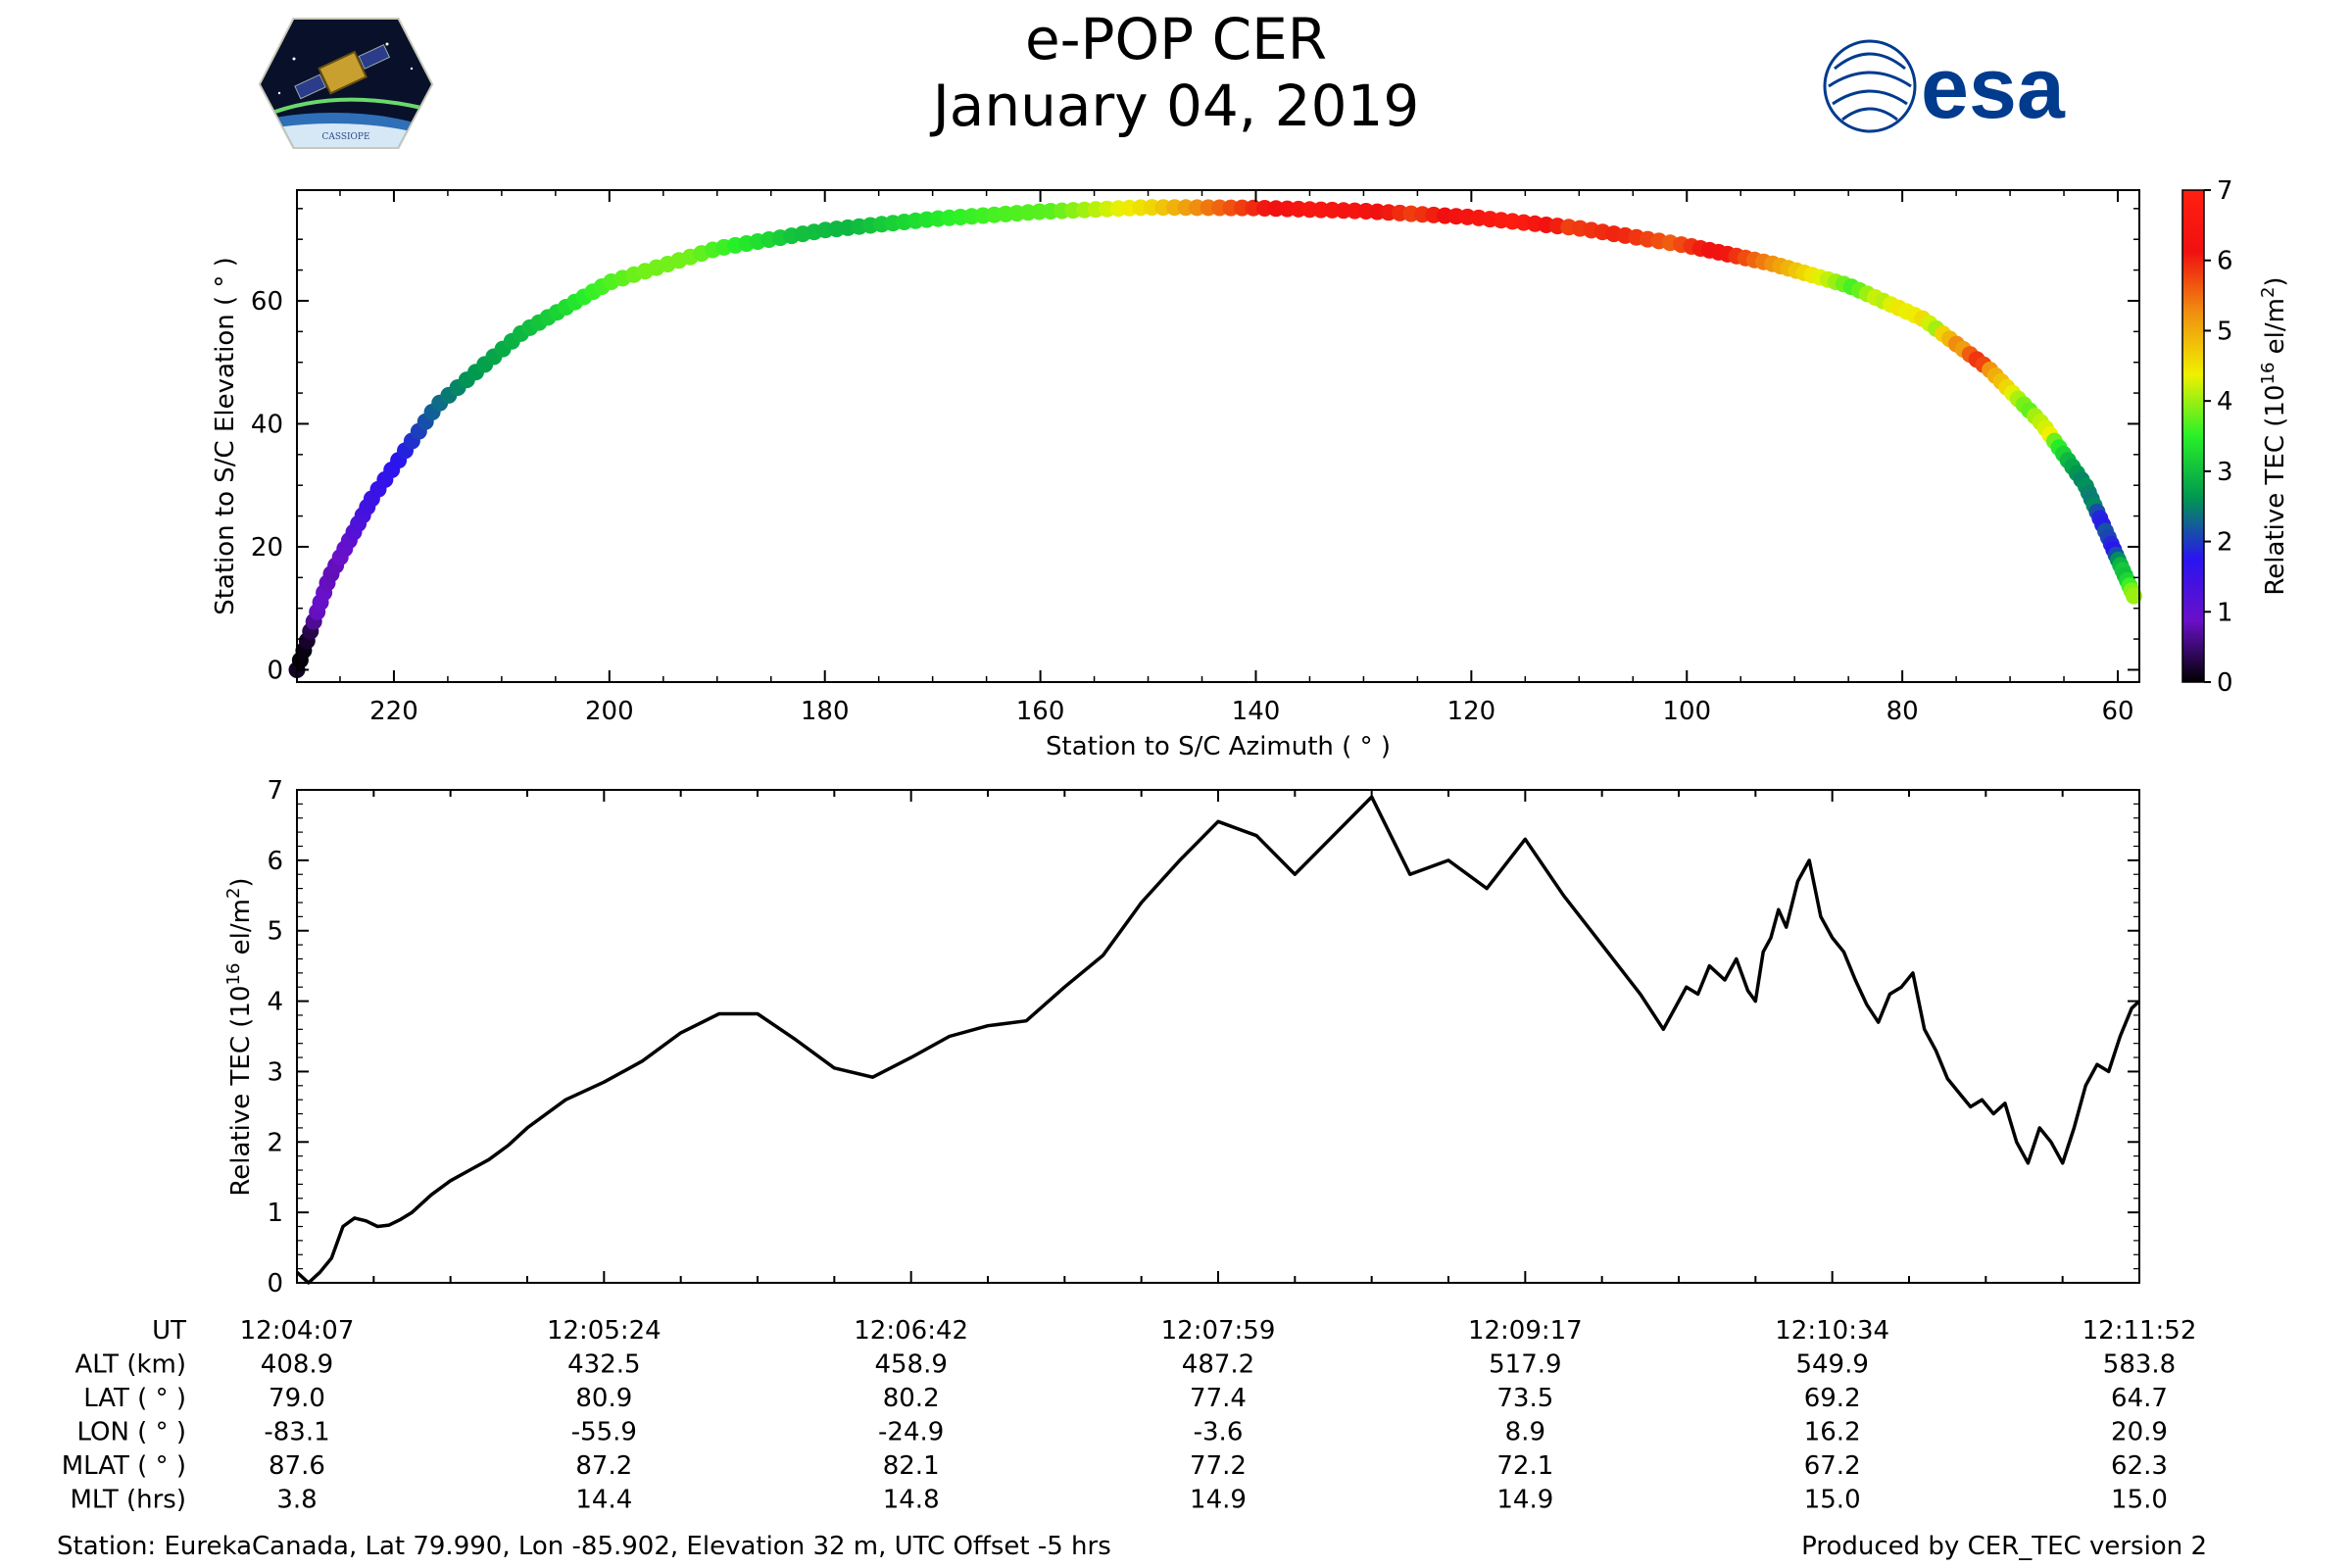 Image resolution: width=2352 pixels, height=1568 pixels. I want to click on esa-logo: esa, so click(1944, 87).